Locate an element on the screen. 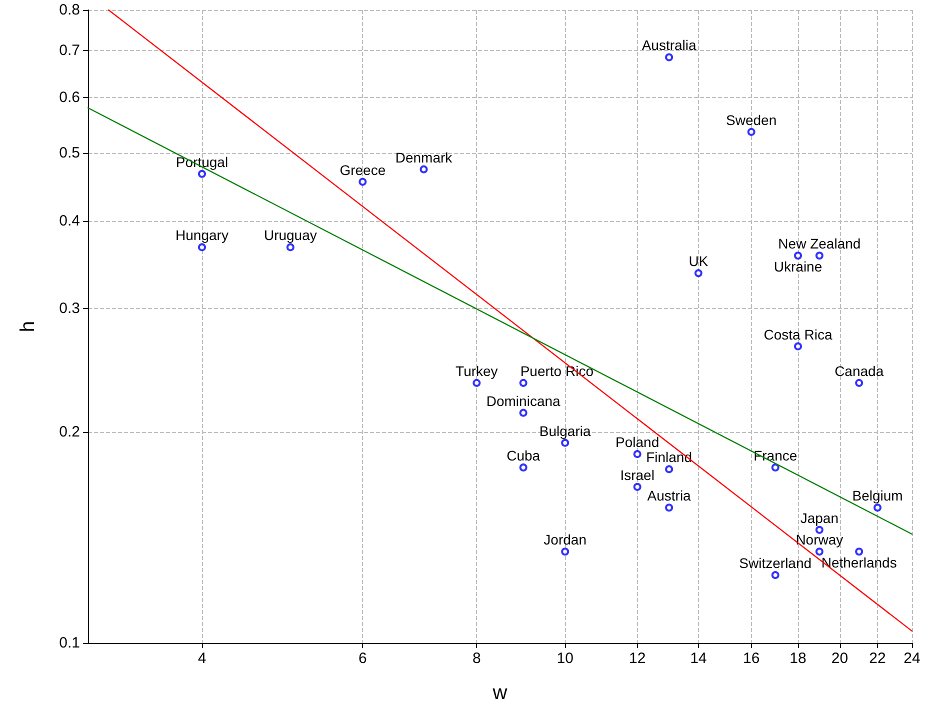 The height and width of the screenshot is (723, 925). annotation: Sweden is located at coordinates (751, 120).